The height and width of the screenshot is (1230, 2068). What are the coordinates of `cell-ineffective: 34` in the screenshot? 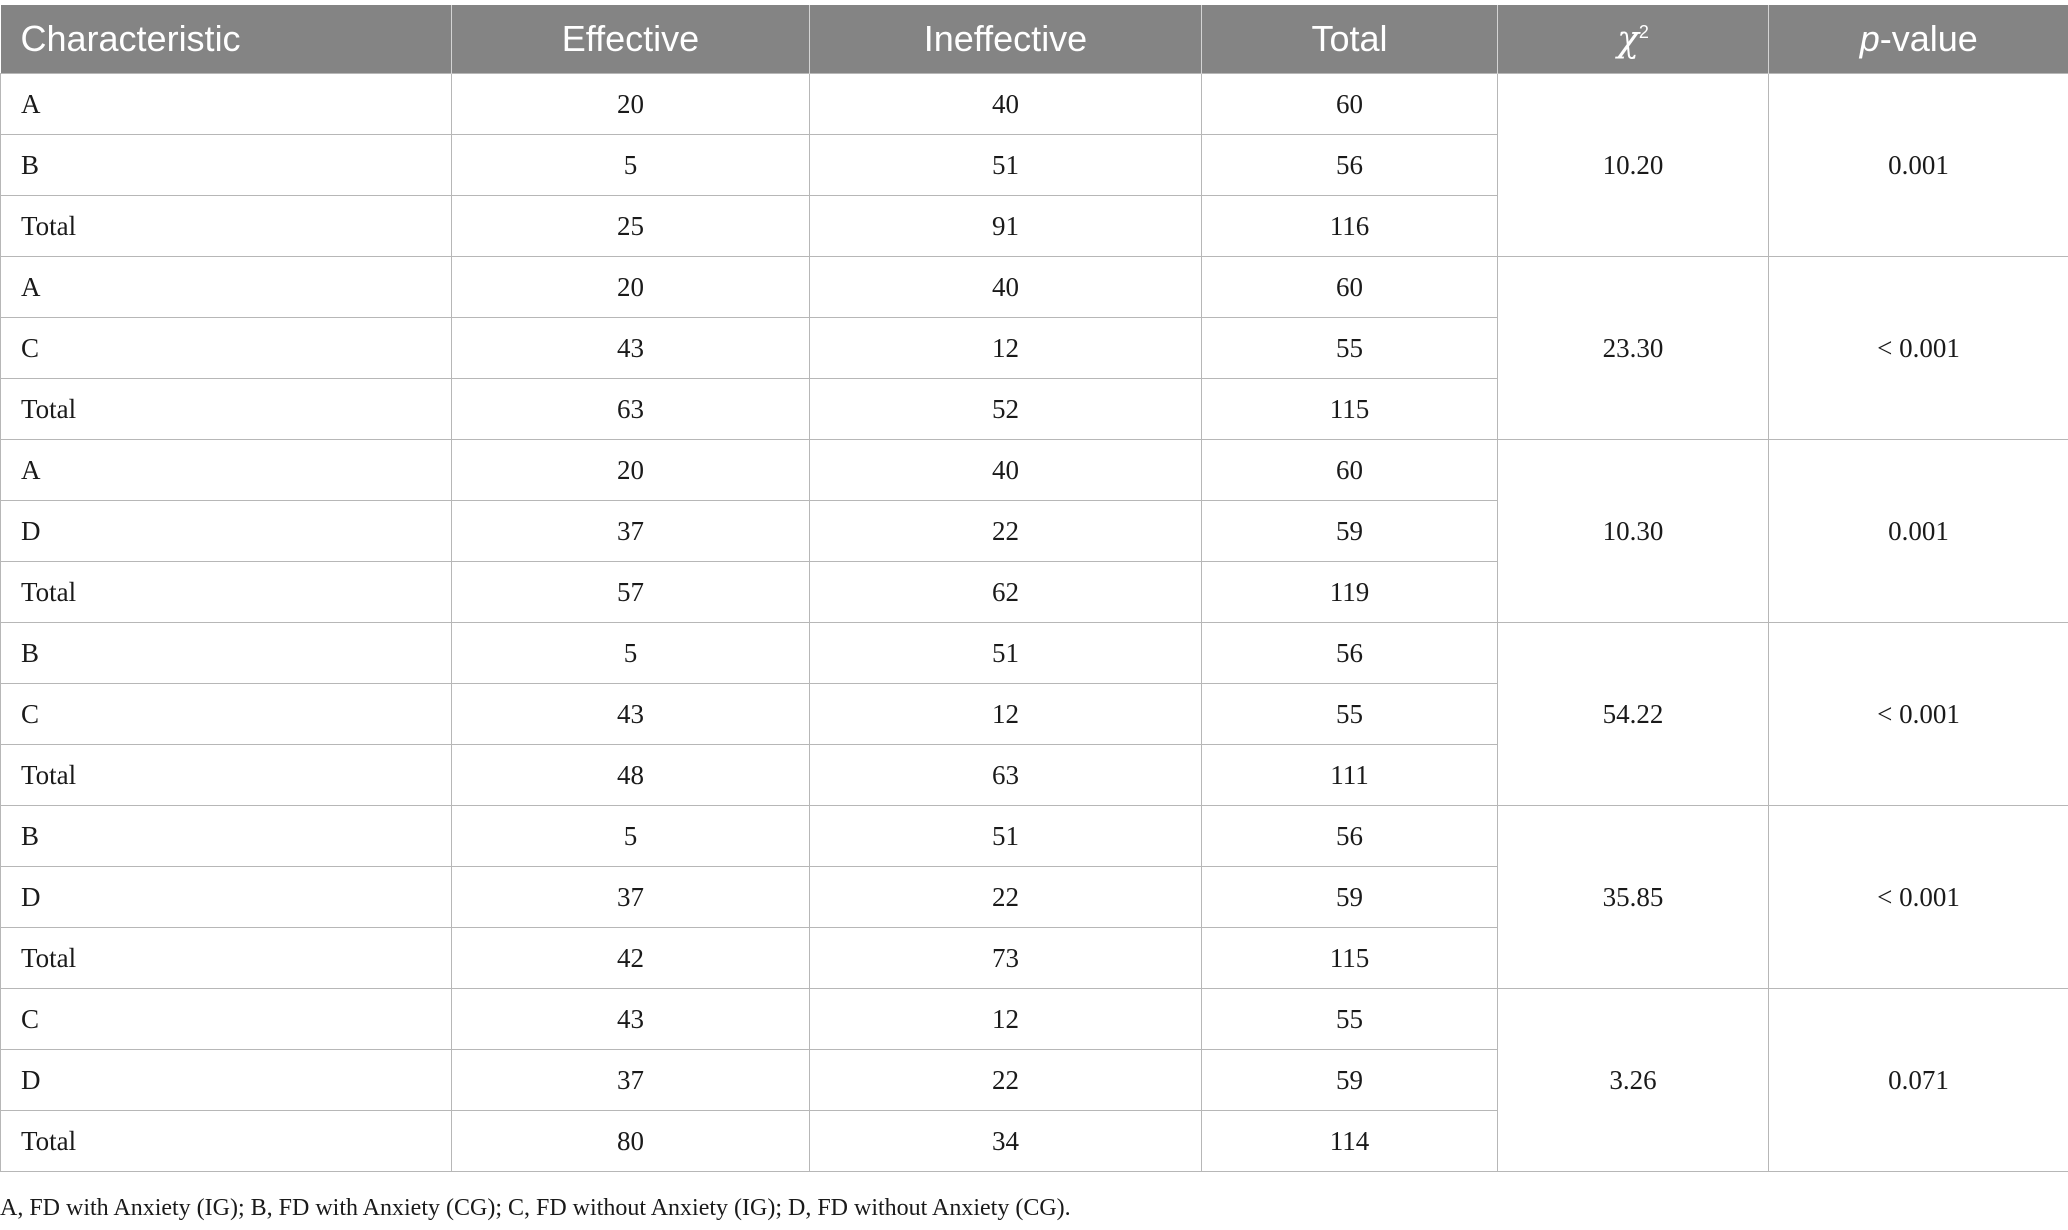 It's located at (1005, 1141).